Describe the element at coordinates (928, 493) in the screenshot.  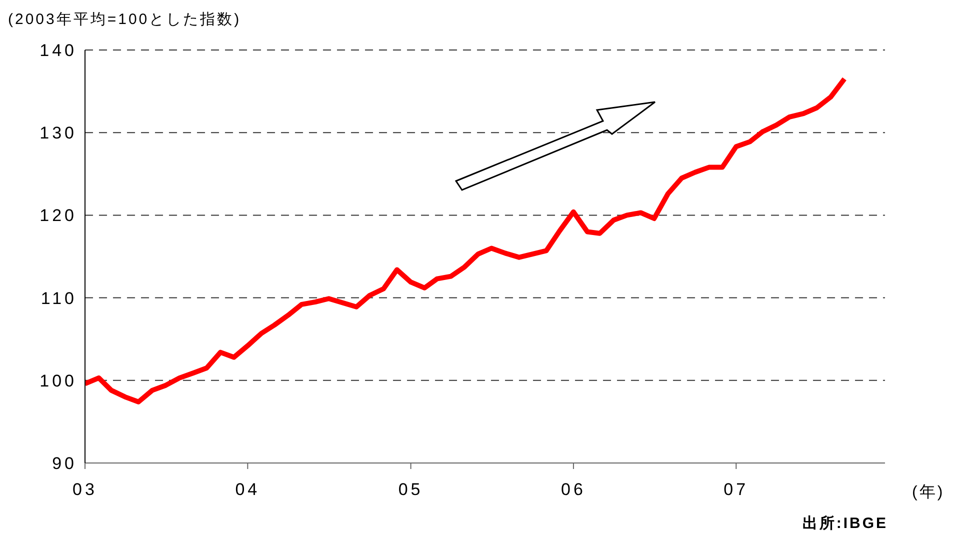
I see `x-axis-title: (年)` at that location.